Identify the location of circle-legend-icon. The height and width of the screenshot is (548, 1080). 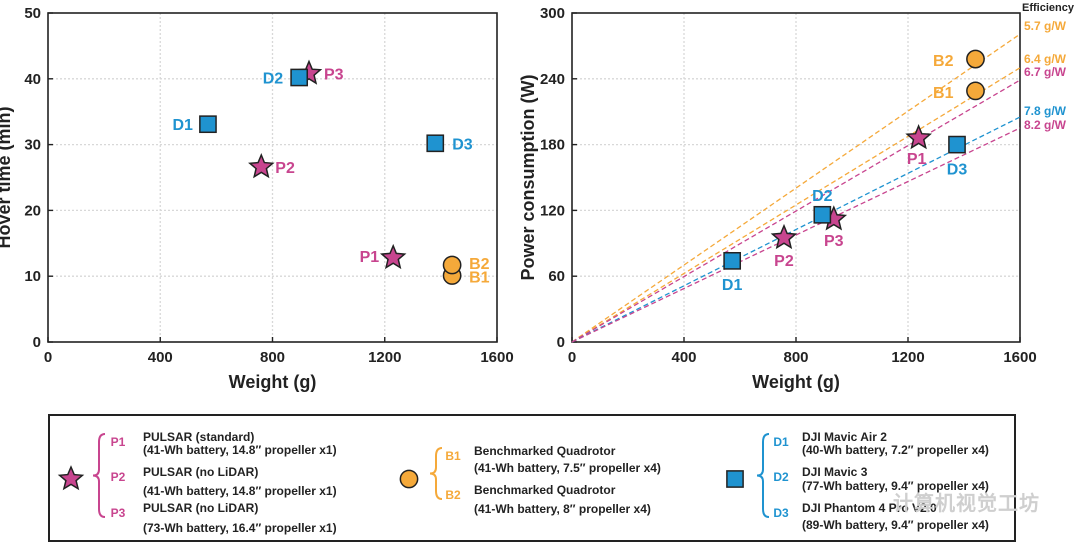
(409, 479).